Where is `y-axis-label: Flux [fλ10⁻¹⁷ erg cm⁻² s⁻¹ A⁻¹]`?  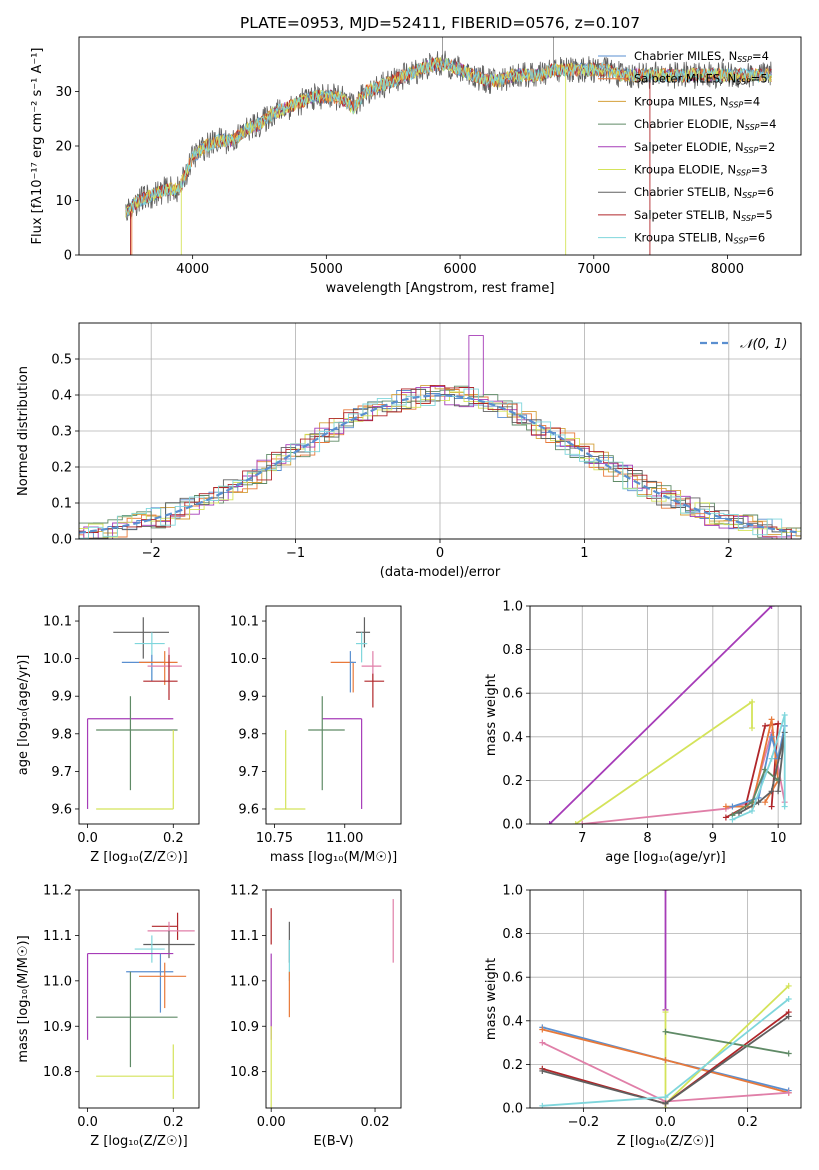
y-axis-label: Flux [fλ10⁻¹⁷ erg cm⁻² s⁻¹ A⁻¹] is located at coordinates (37, 146).